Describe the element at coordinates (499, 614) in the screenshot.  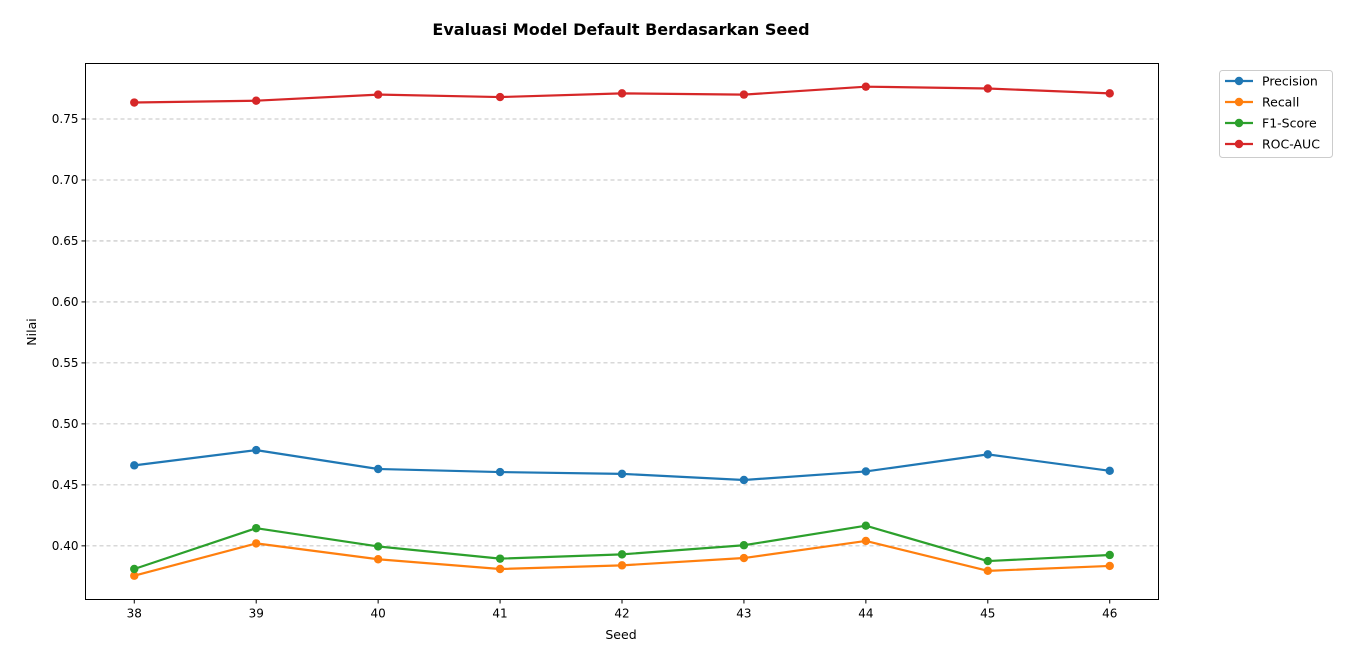
I see `x-tick-label: 41` at that location.